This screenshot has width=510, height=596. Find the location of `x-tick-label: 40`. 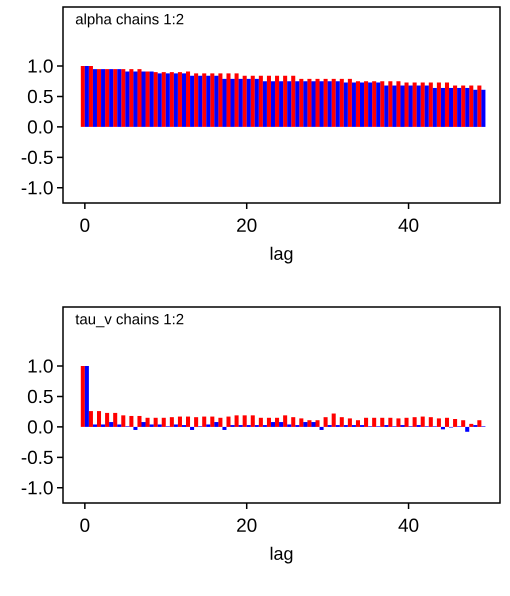

x-tick-label: 40 is located at coordinates (408, 525).